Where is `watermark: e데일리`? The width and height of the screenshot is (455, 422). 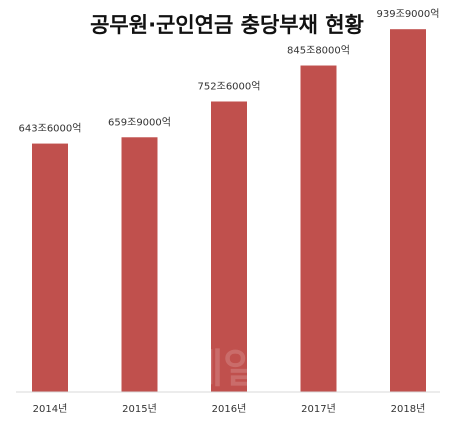 watermark: e데일리 is located at coordinates (228, 369).